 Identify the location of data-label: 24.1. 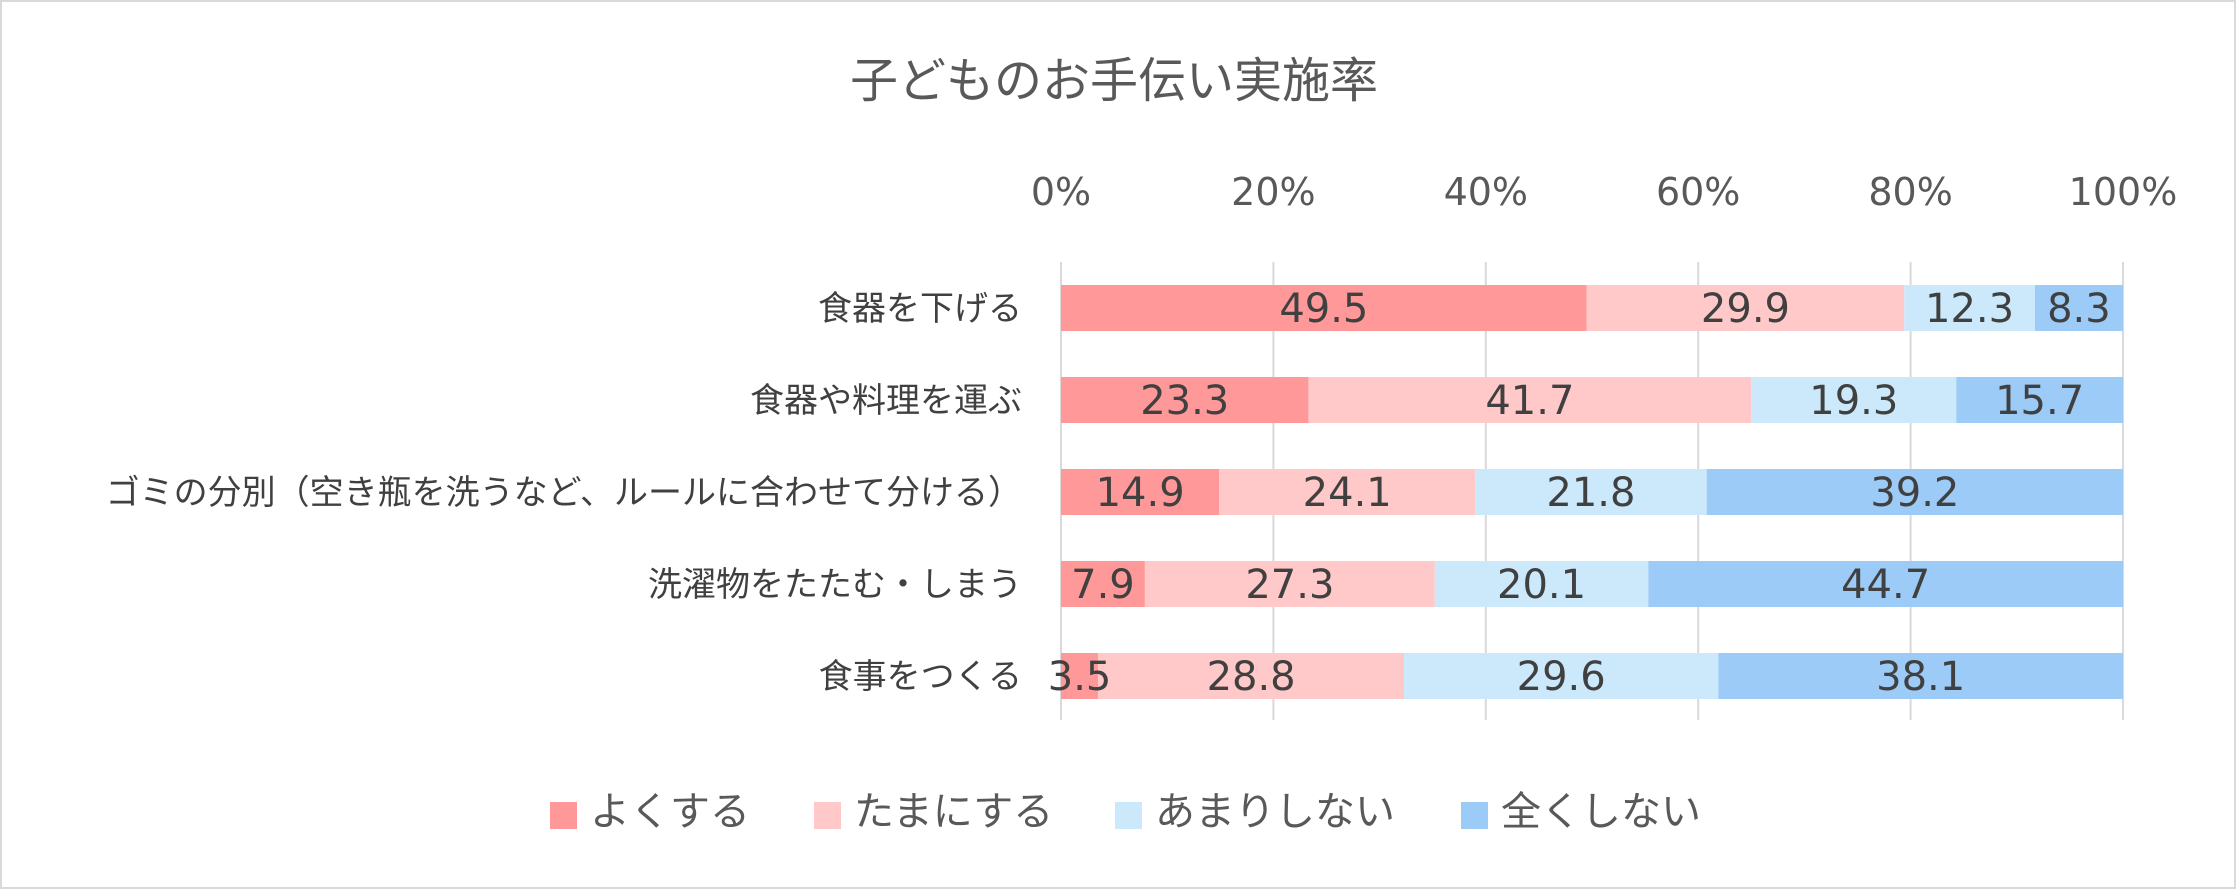
(1347, 493).